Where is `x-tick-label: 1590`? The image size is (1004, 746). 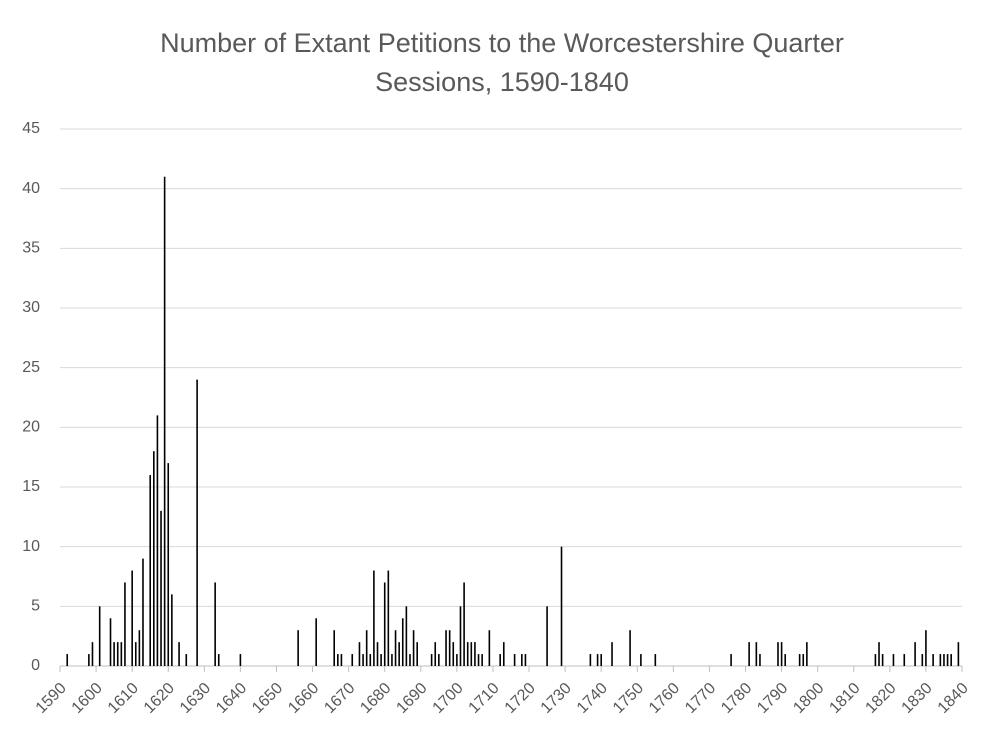
x-tick-label: 1590 is located at coordinates (51, 698).